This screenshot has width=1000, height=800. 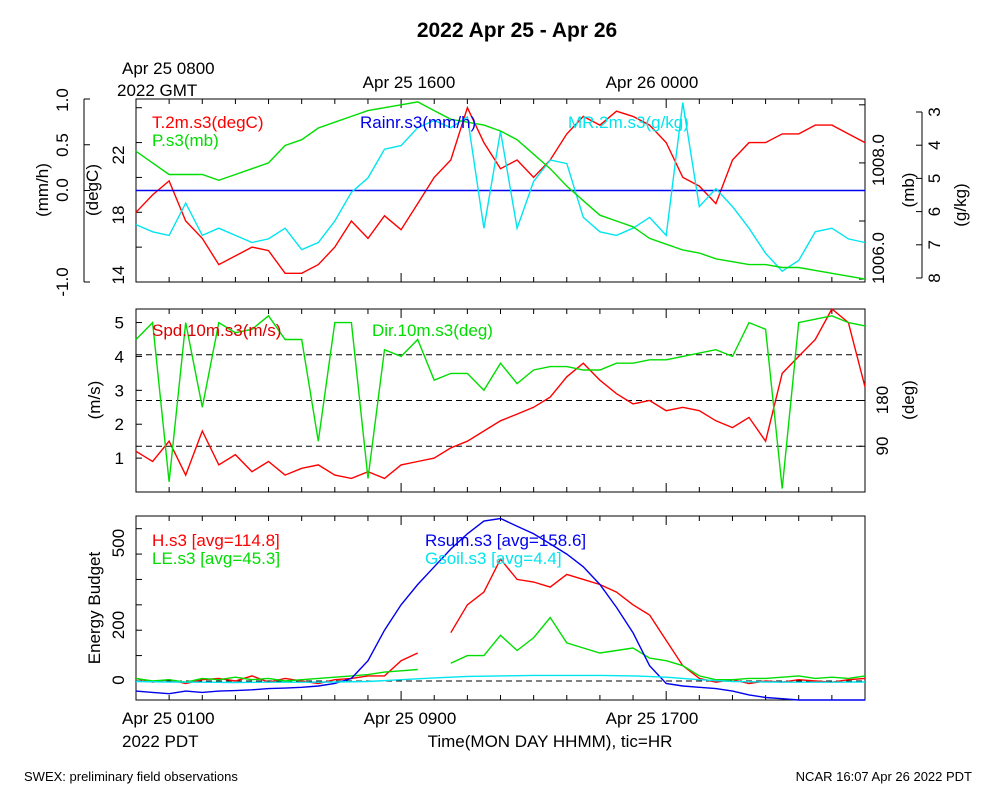 What do you see at coordinates (878, 258) in the screenshot?
I see `pres-tick-1006: 1006.0` at bounding box center [878, 258].